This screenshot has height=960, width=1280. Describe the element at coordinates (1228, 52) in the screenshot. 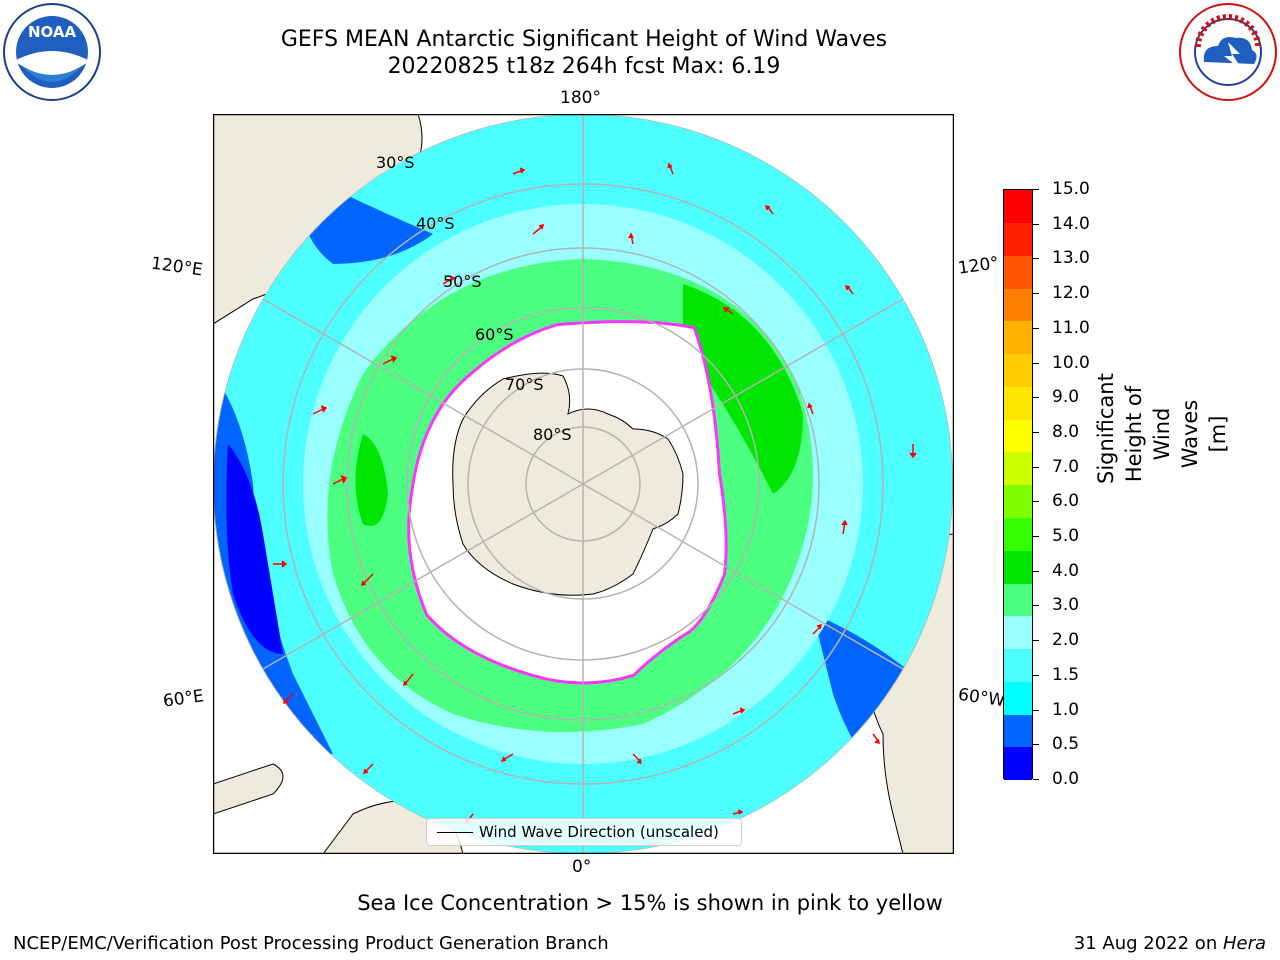

I see `nws-logo` at that location.